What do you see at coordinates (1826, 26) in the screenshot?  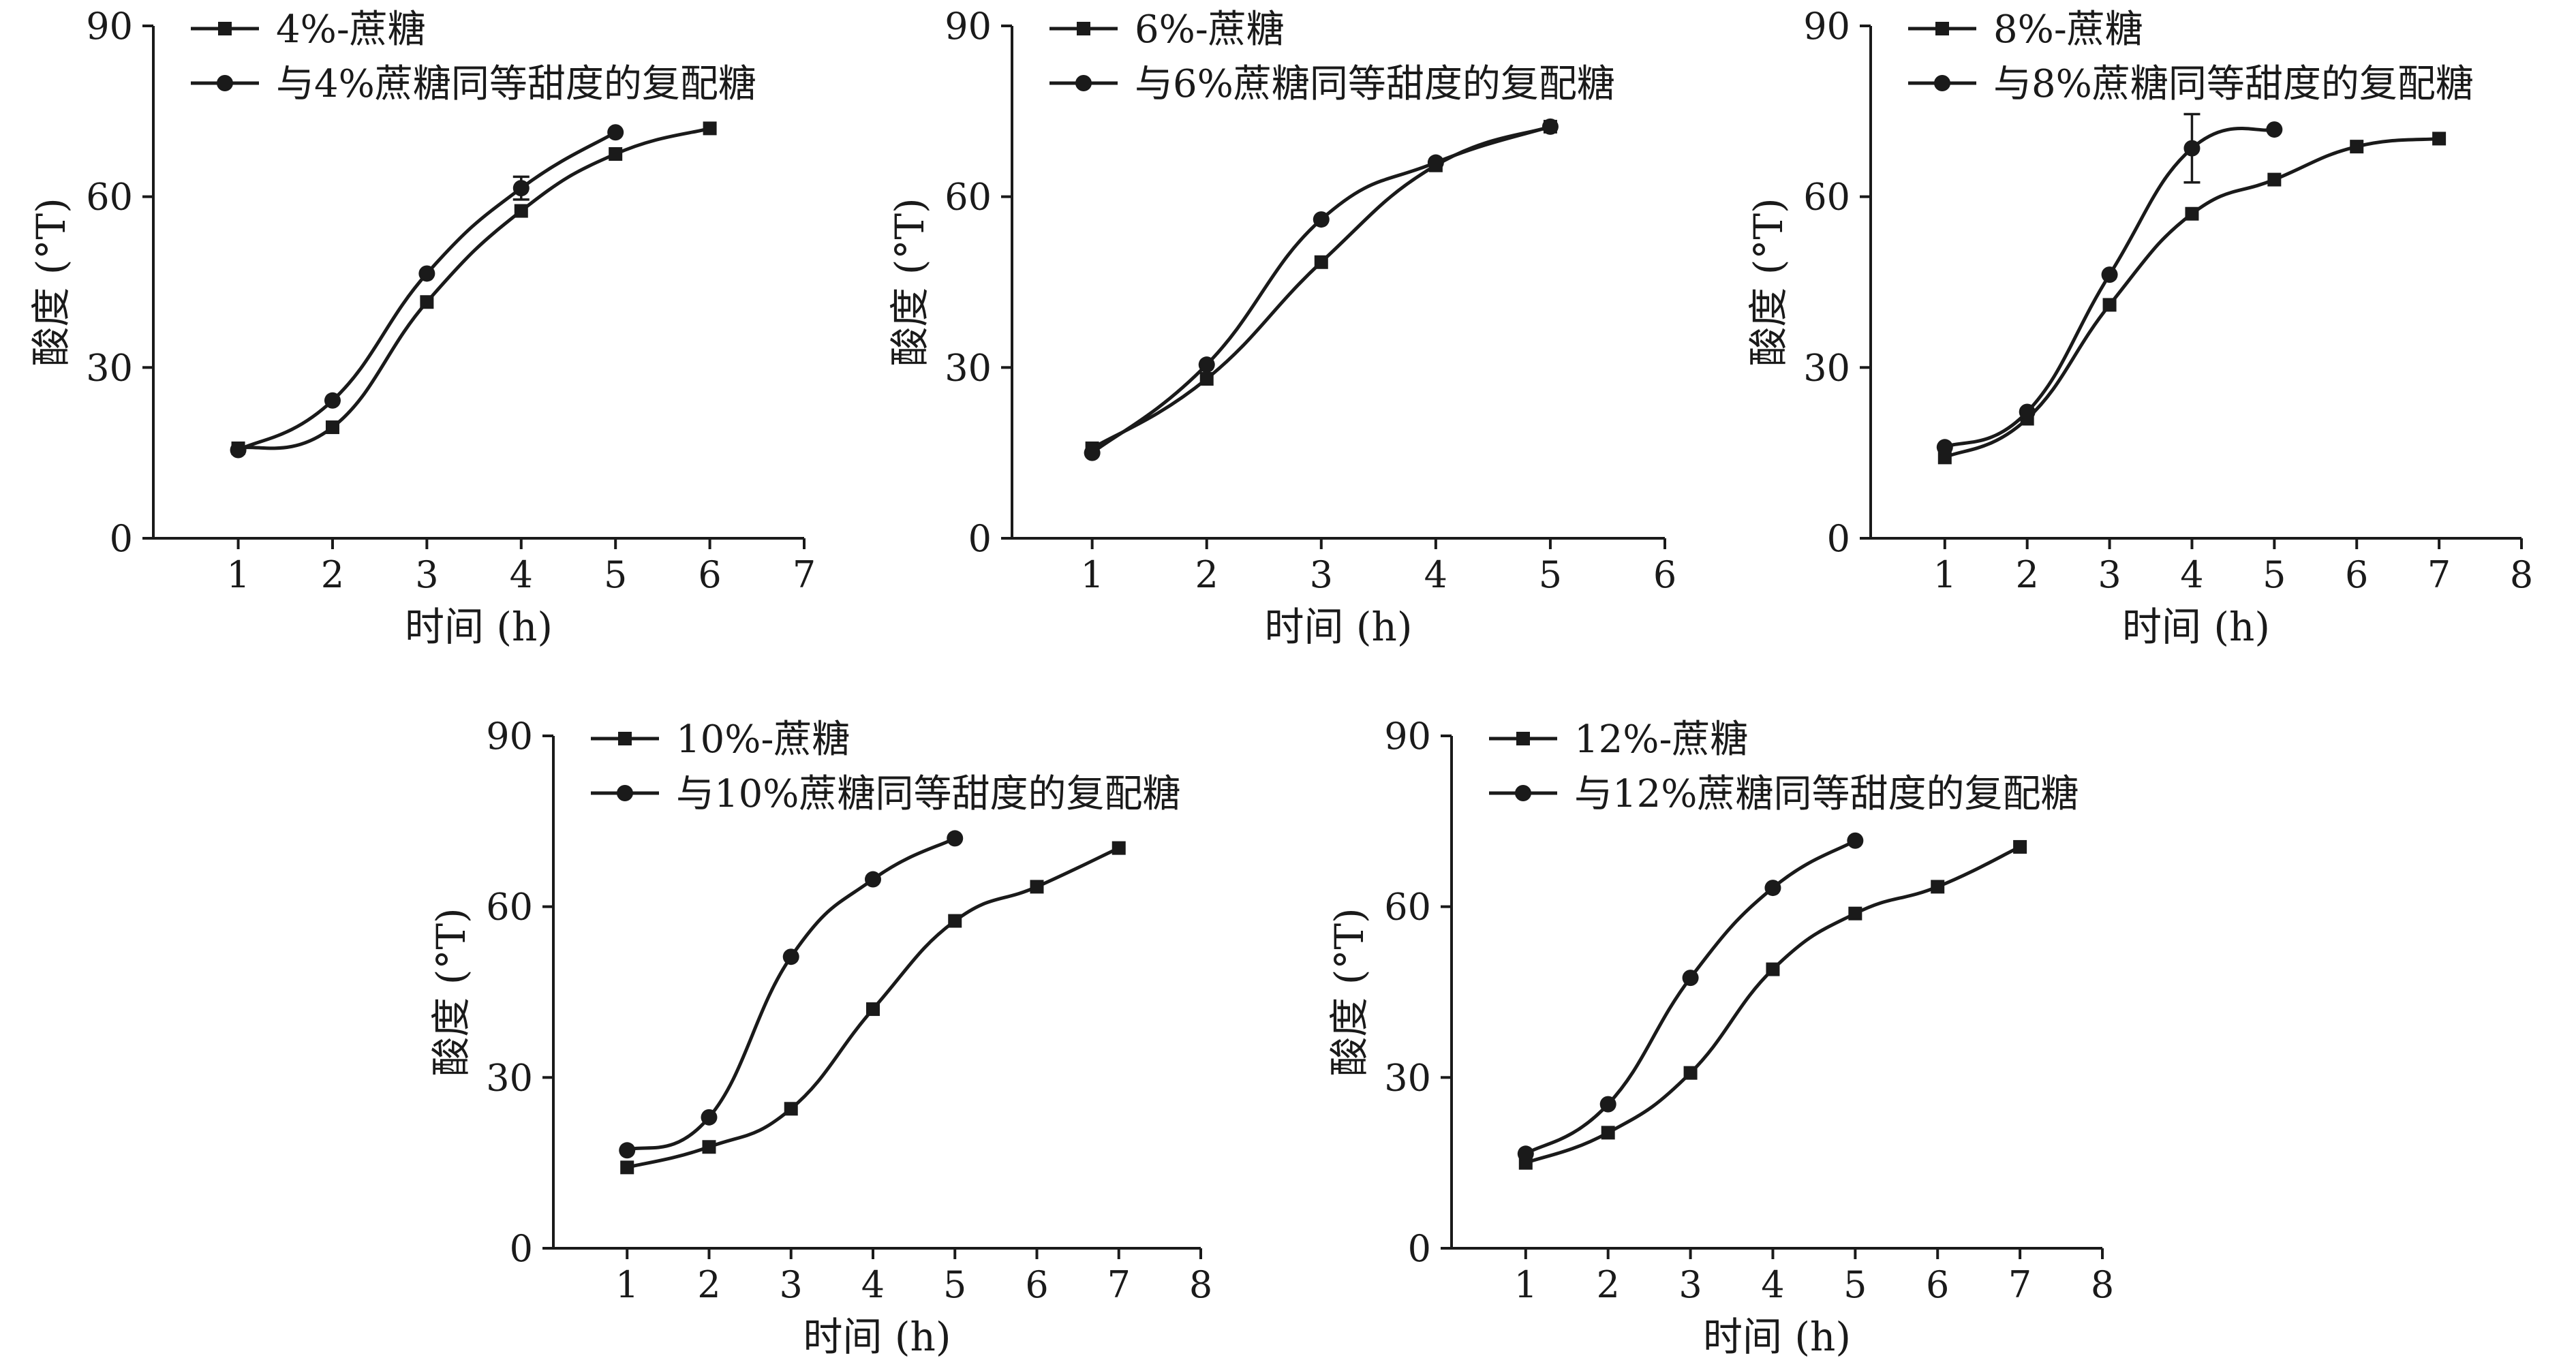 I see `y-tick-label: 90` at bounding box center [1826, 26].